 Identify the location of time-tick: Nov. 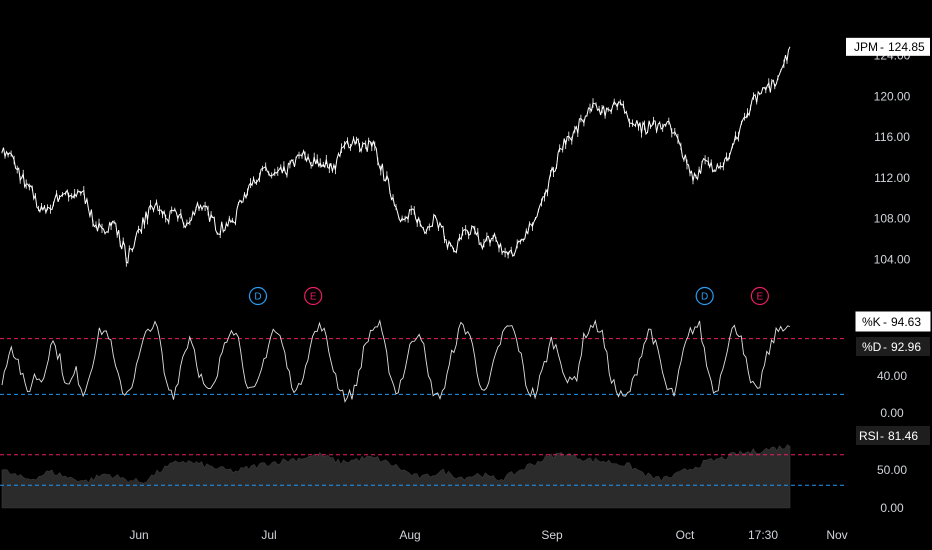
(836, 535).